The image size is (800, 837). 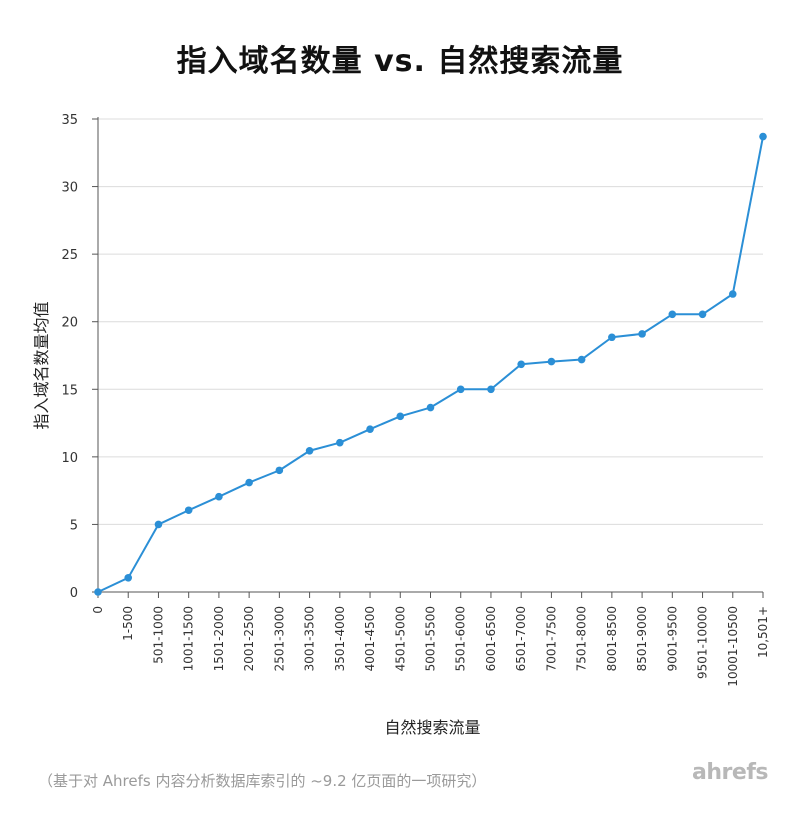 What do you see at coordinates (400, 638) in the screenshot?
I see `x-tick-label: 4501-5000` at bounding box center [400, 638].